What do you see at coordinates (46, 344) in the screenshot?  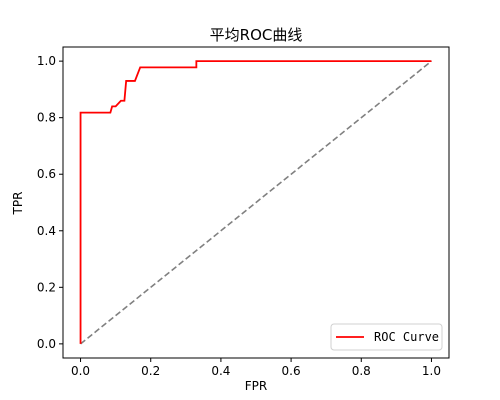 I see `y-tick-label: 0.0` at bounding box center [46, 344].